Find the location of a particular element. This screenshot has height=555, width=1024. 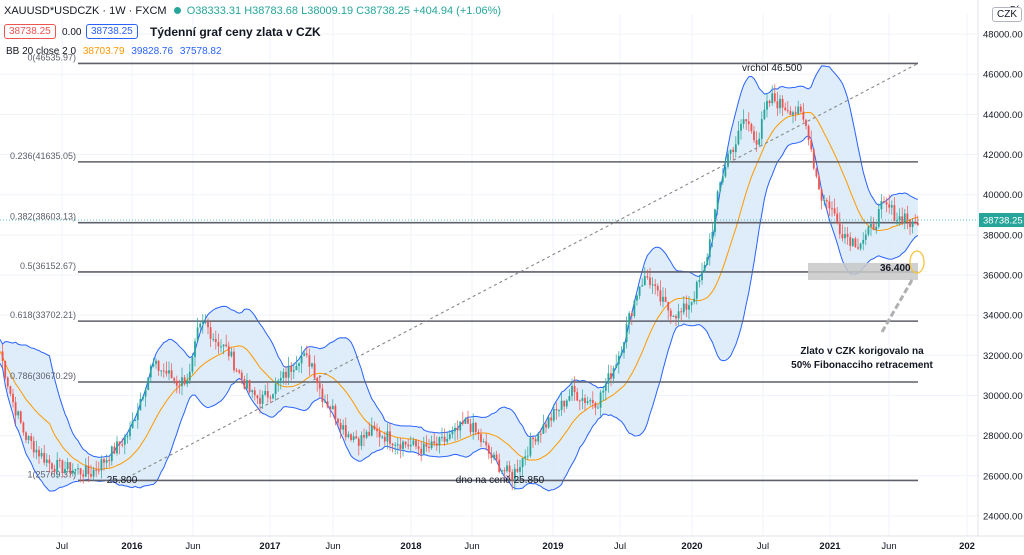

fib-level-label: 0(46535.97) is located at coordinates (51, 57).